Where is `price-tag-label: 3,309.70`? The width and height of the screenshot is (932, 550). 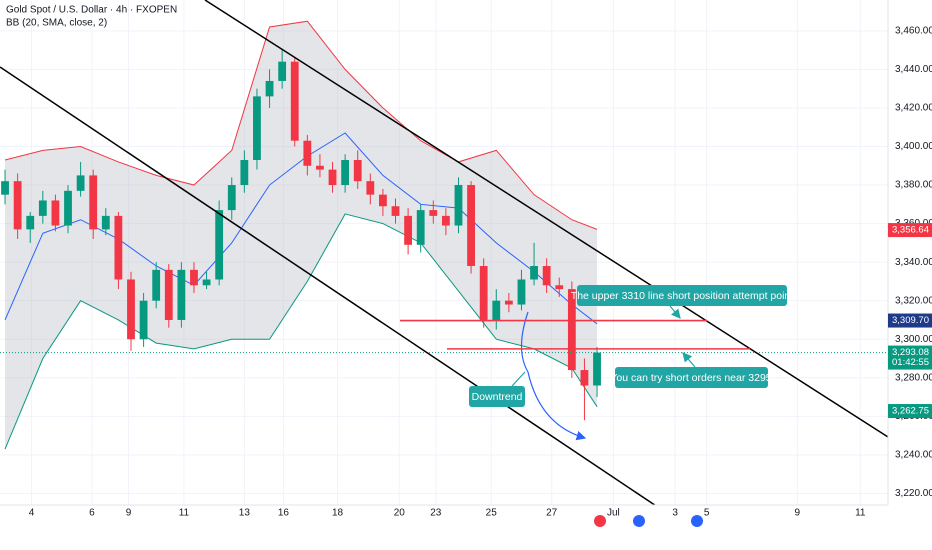 price-tag-label: 3,309.70 is located at coordinates (910, 320).